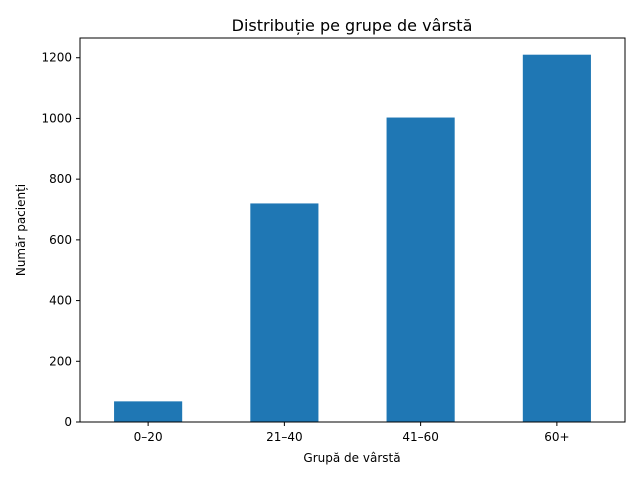  Describe the element at coordinates (60, 301) in the screenshot. I see `y-tick-label: 400` at that location.